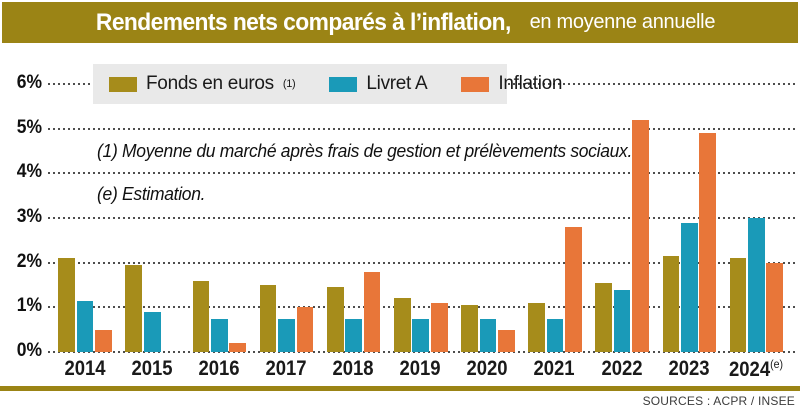 The height and width of the screenshot is (410, 800). What do you see at coordinates (103, 340) in the screenshot?
I see `bar-inflation-2014` at bounding box center [103, 340].